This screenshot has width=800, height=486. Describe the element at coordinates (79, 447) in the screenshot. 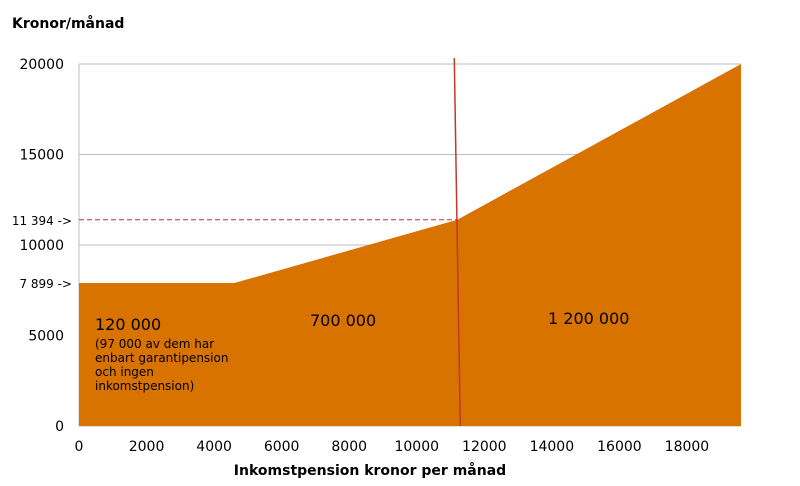

I see `x-tick-0: 0` at that location.